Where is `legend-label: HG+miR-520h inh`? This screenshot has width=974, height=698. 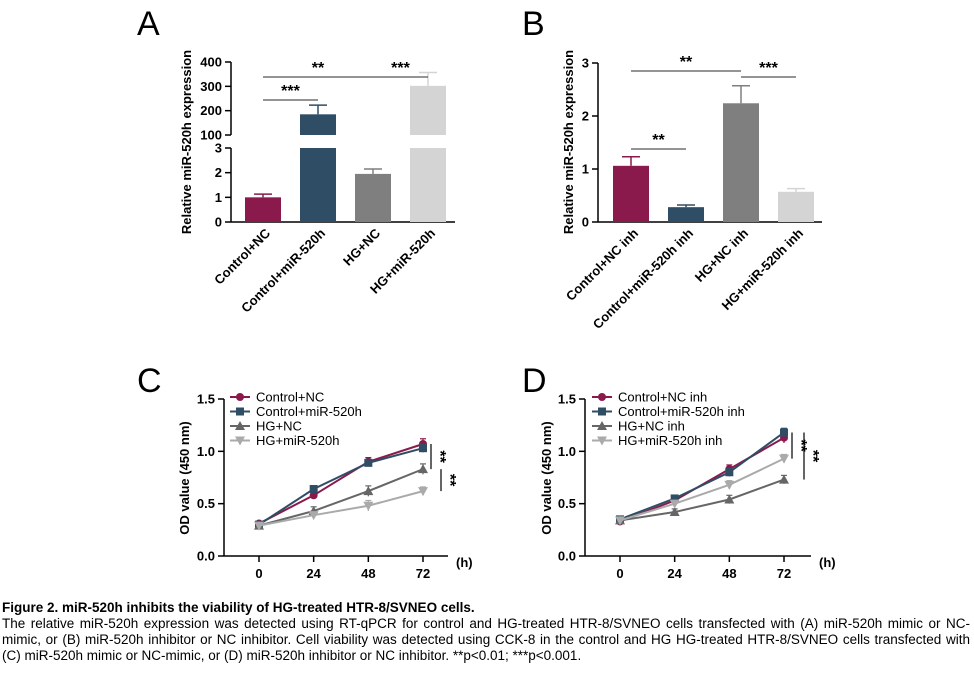 legend-label: HG+miR-520h inh is located at coordinates (670, 440).